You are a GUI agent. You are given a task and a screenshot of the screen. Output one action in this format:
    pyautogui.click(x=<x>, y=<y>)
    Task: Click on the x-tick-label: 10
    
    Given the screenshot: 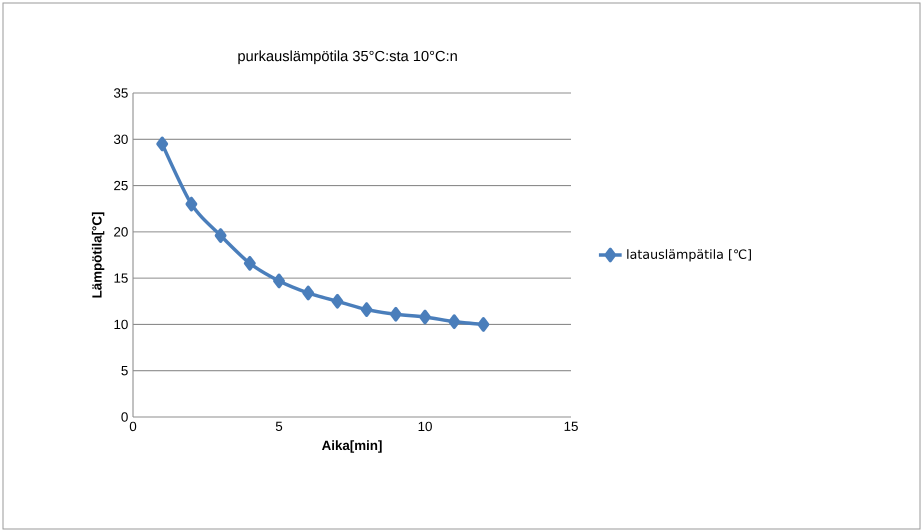 What is the action you would take?
    pyautogui.click(x=425, y=427)
    